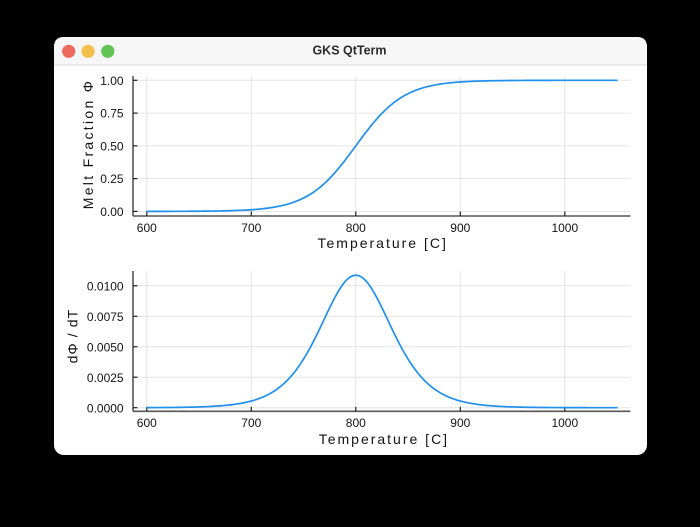 This screenshot has width=700, height=527. I want to click on svg-text: 0.0025, so click(105, 378).